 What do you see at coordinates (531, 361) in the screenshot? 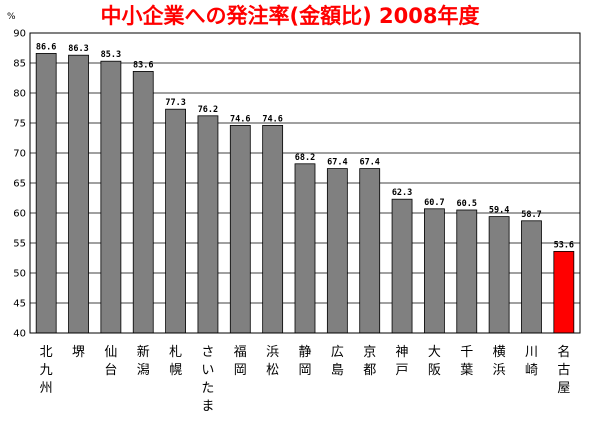
I see `category-label: 川崎` at bounding box center [531, 361].